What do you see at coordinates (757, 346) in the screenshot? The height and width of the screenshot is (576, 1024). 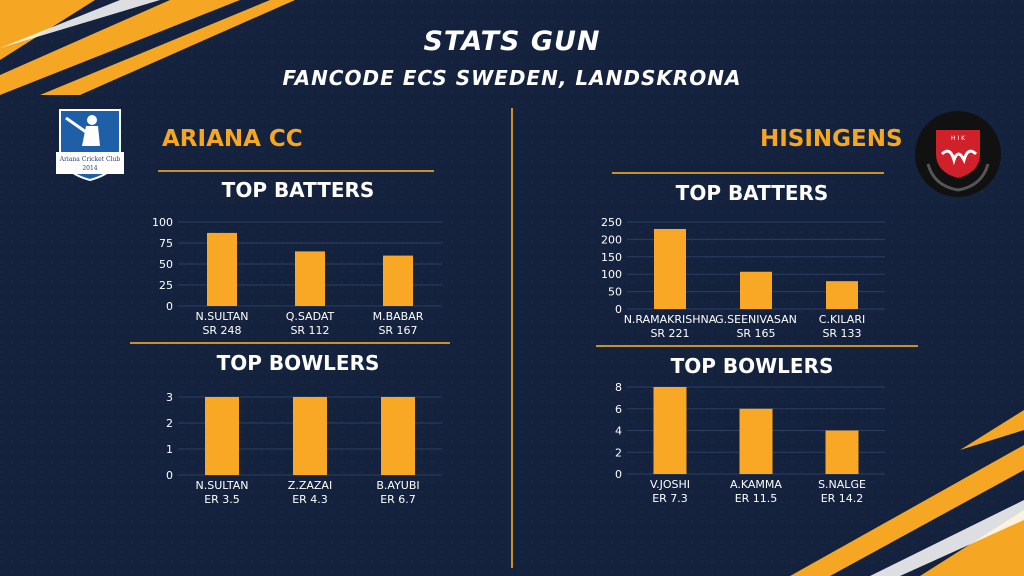 I see `rule-right-mid` at bounding box center [757, 346].